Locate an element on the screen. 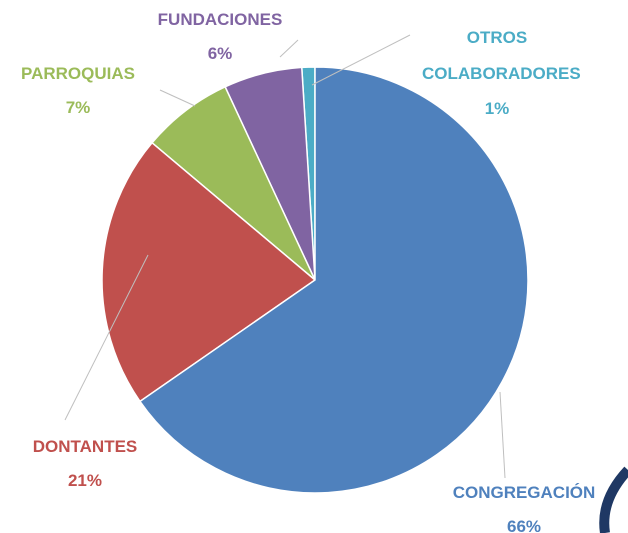  value-label: 66% is located at coordinates (524, 525).